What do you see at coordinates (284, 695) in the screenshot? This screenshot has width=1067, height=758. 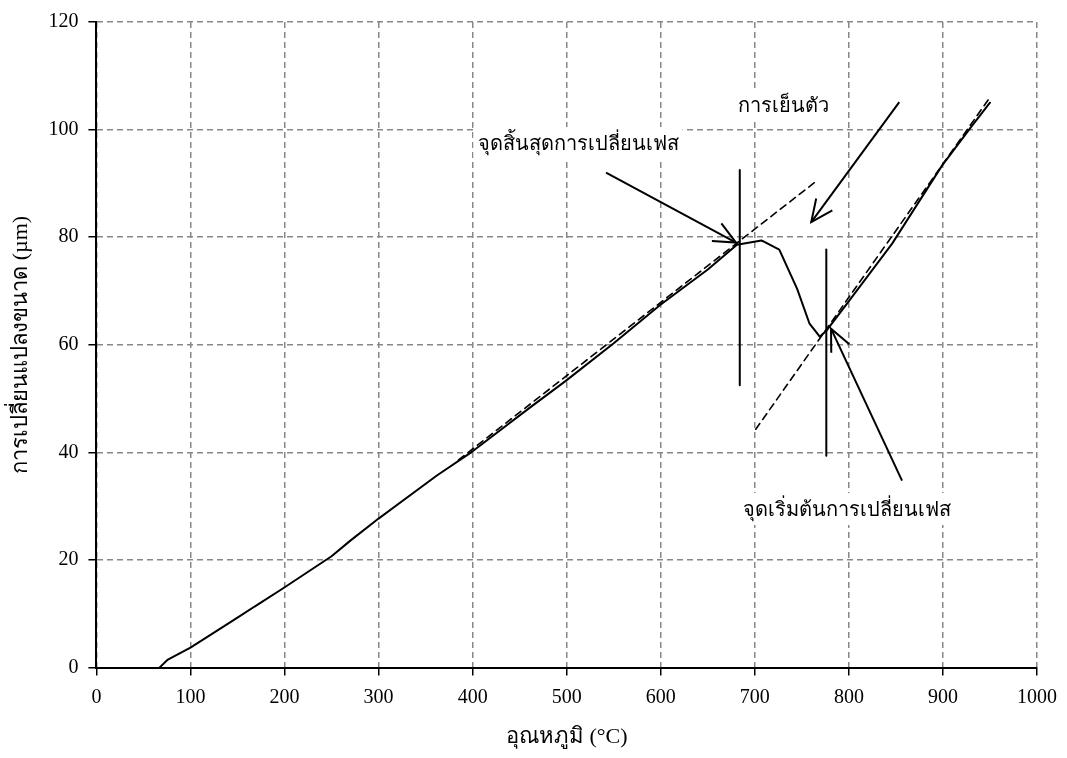 I see `x-tick-label: 200` at bounding box center [284, 695].